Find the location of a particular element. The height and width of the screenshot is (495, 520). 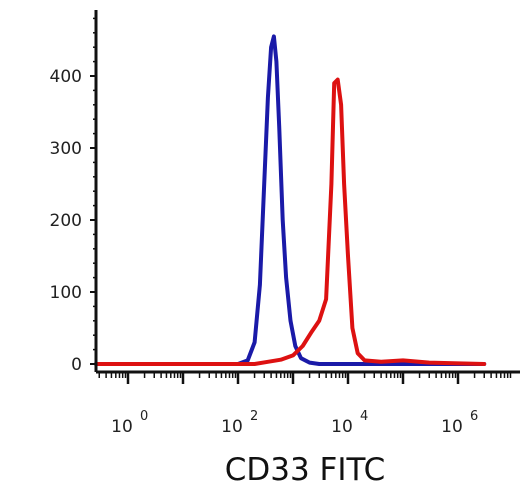

y-tick-label: 200 is located at coordinates (66, 221).